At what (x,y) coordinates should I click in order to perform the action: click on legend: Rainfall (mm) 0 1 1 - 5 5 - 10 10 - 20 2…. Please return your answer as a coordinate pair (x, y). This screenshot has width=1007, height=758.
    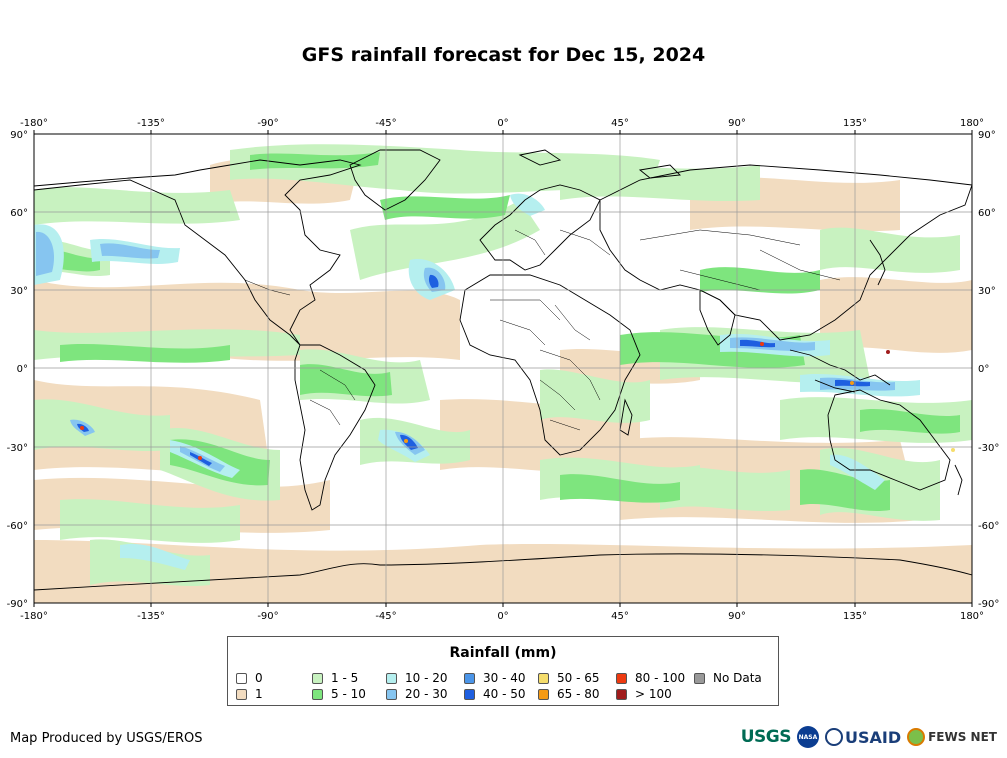
    Looking at the image, I should click on (503, 671).